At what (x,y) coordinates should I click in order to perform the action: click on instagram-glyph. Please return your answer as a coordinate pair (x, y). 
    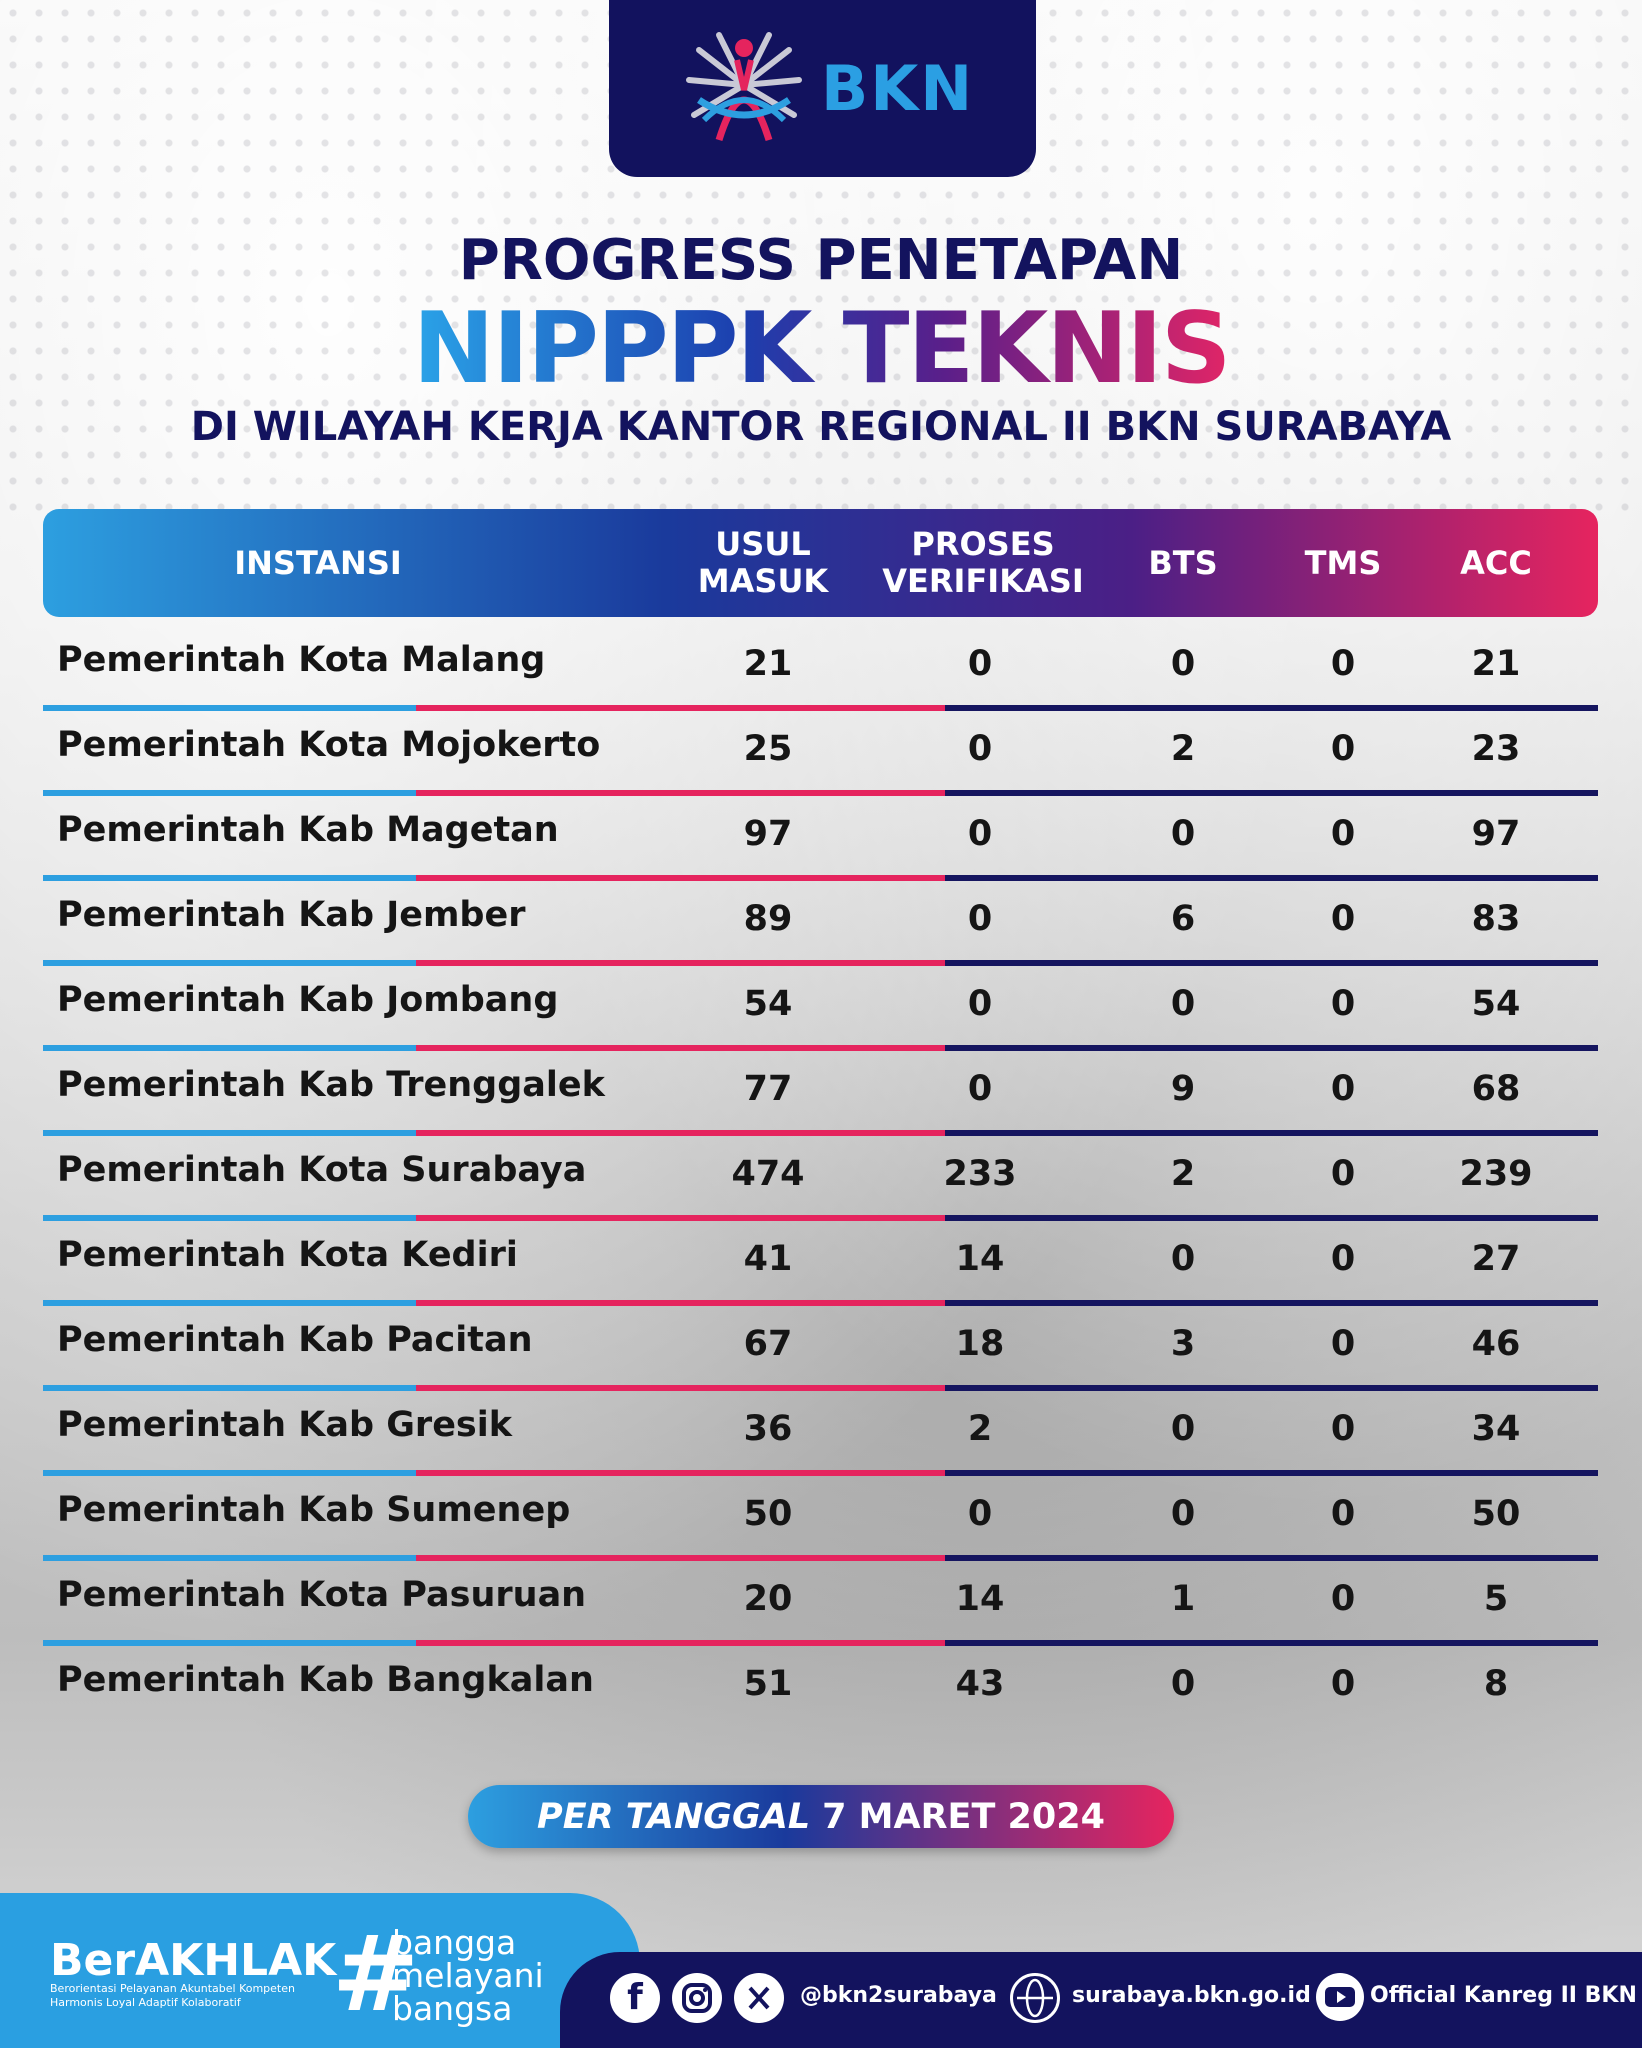
    Looking at the image, I should click on (697, 1998).